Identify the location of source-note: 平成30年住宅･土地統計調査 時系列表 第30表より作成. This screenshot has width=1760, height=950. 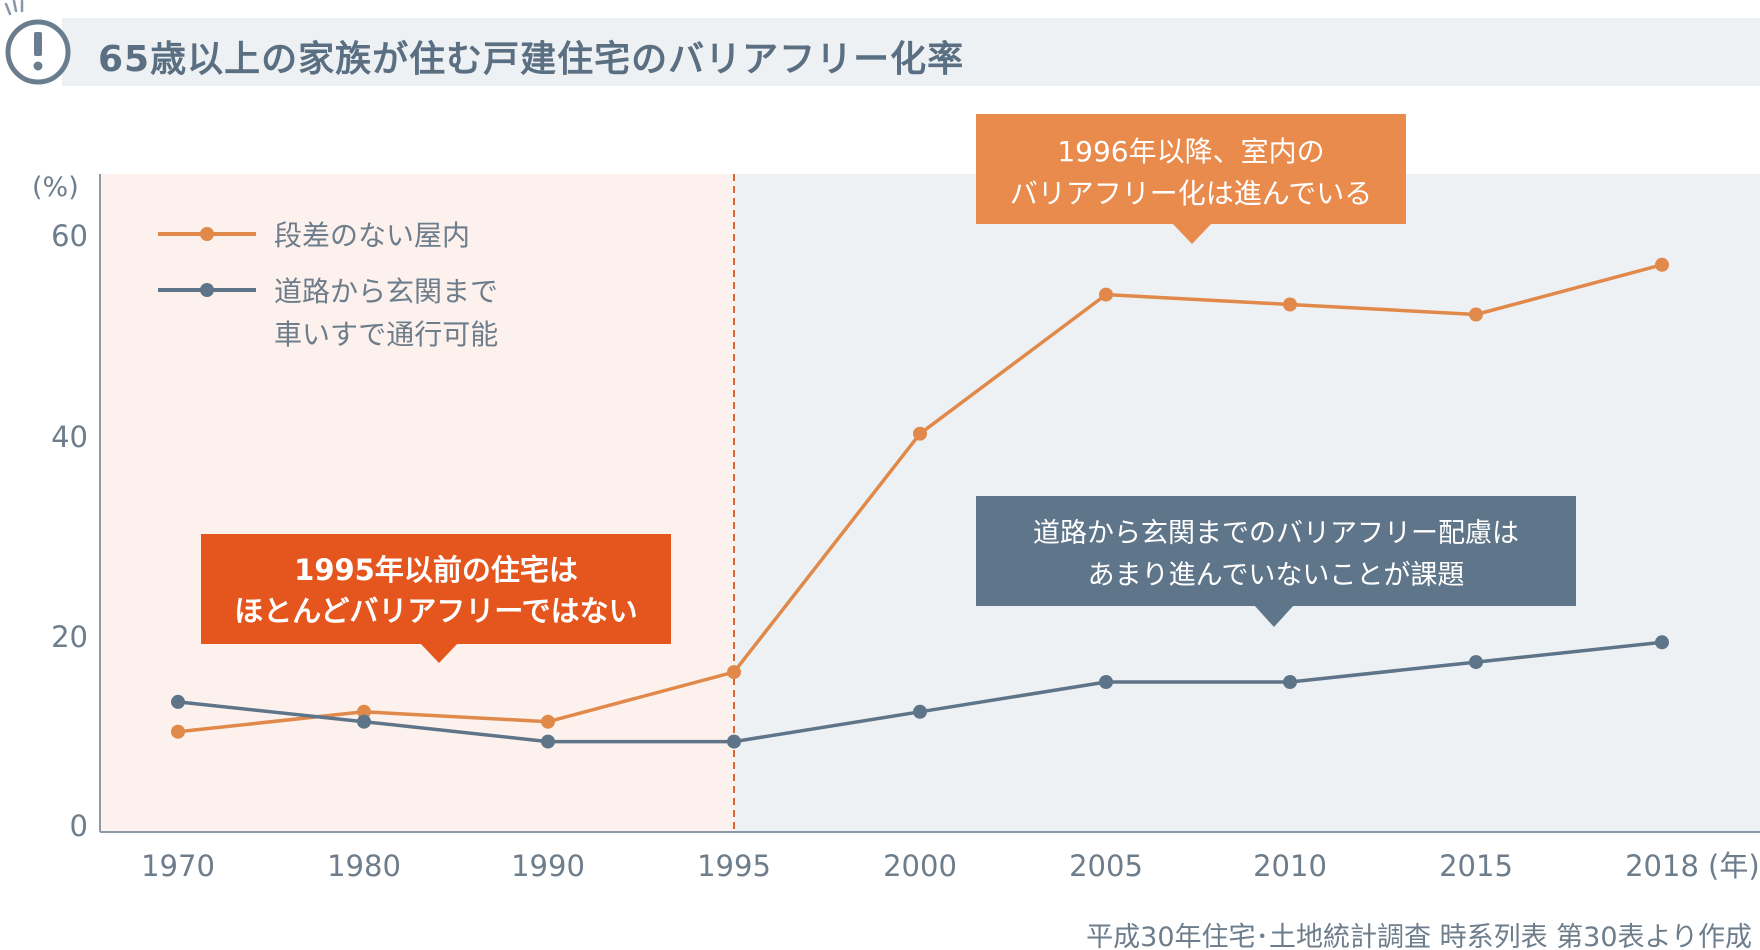
(1419, 936).